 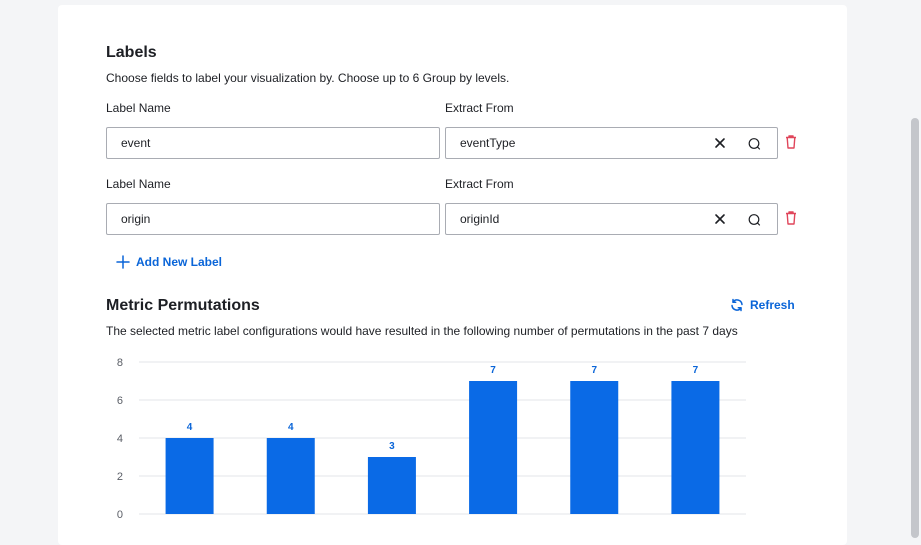 I want to click on label-name-value: event, so click(x=136, y=143).